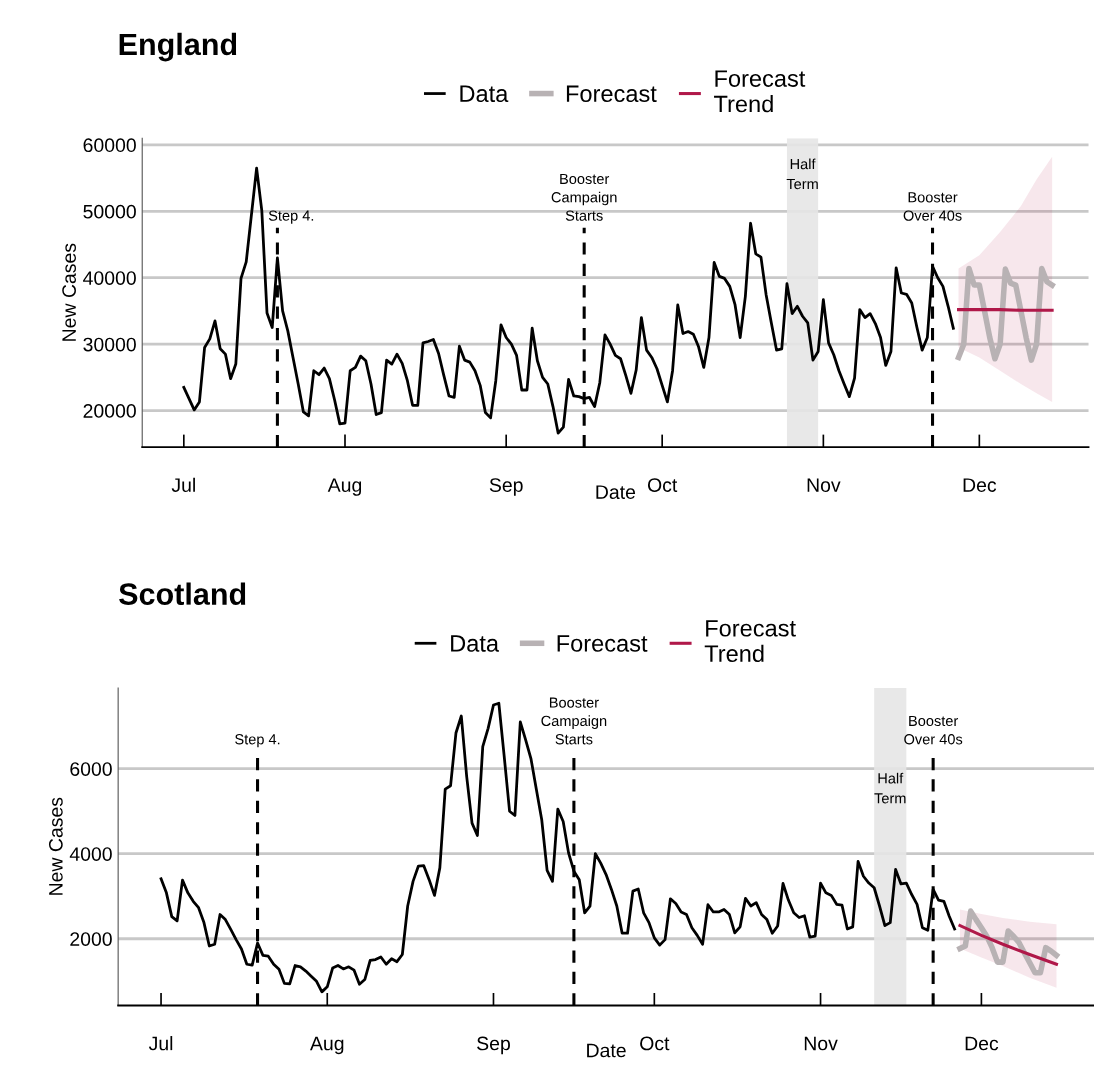  I want to click on y-tick-label: 50000, so click(109, 211).